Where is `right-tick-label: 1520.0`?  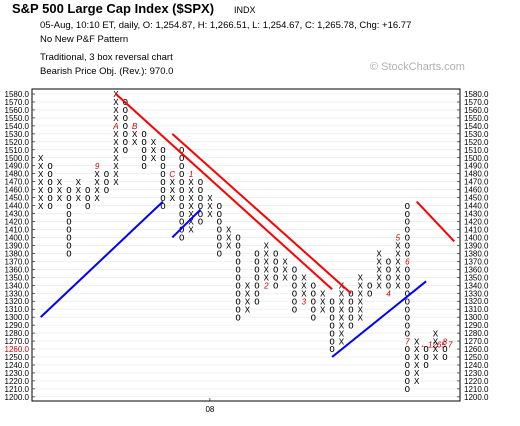 right-tick-label: 1520.0 is located at coordinates (476, 142).